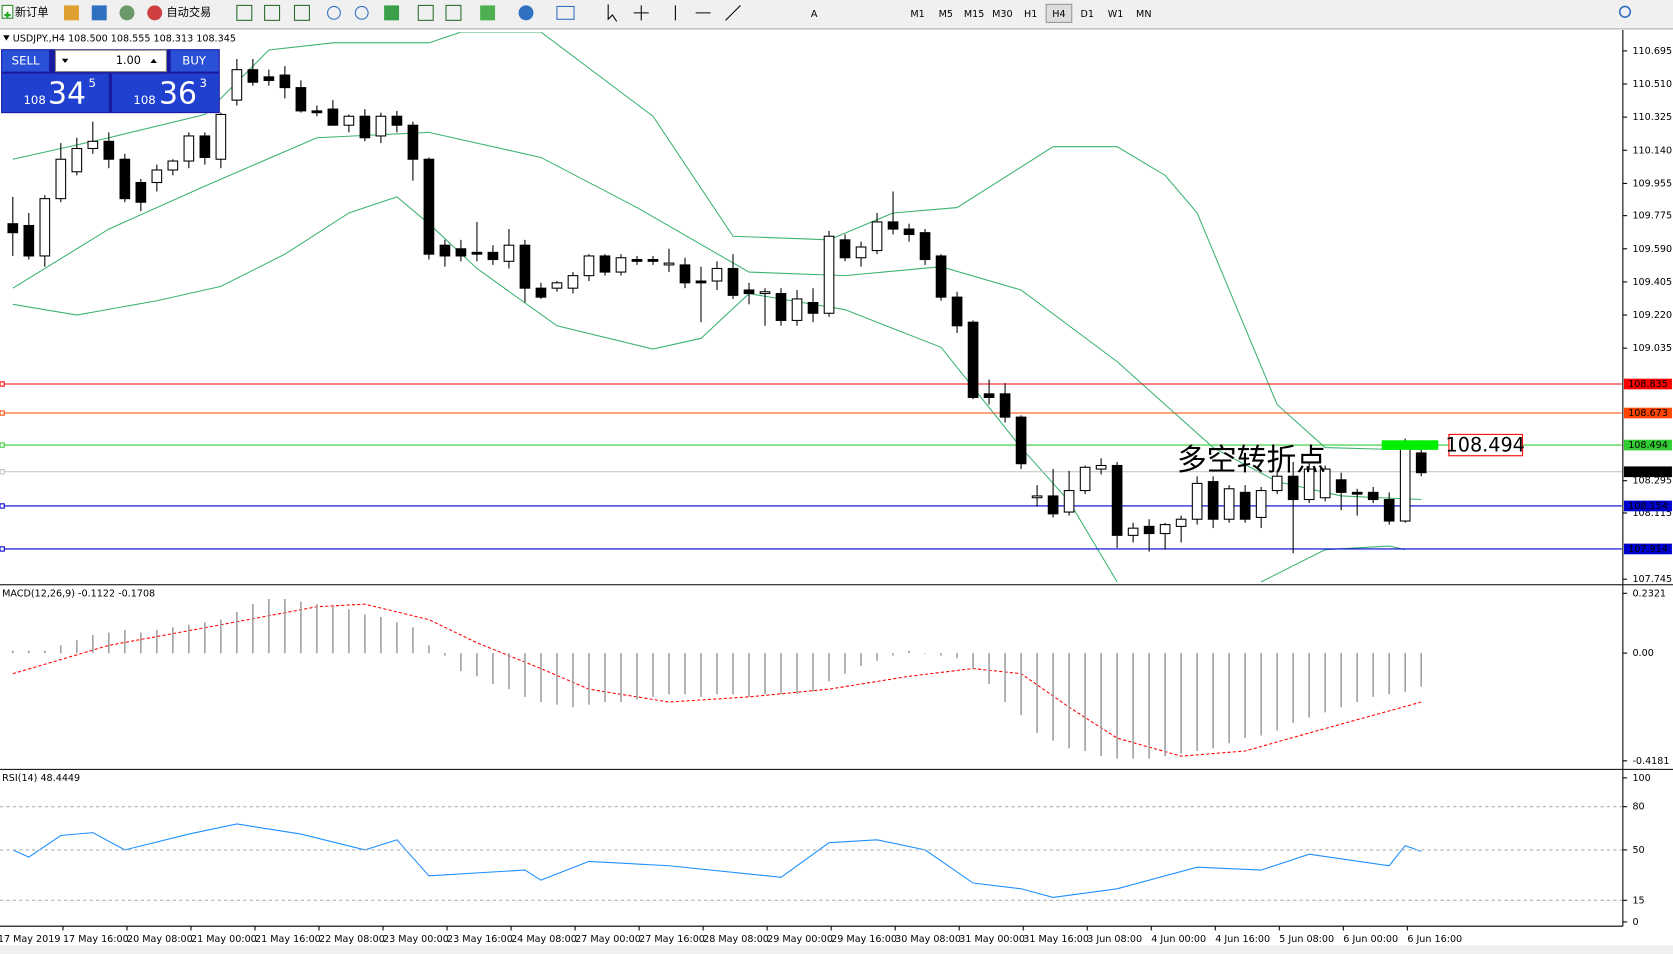  What do you see at coordinates (55, 93) in the screenshot?
I see `sell-price-box` at bounding box center [55, 93].